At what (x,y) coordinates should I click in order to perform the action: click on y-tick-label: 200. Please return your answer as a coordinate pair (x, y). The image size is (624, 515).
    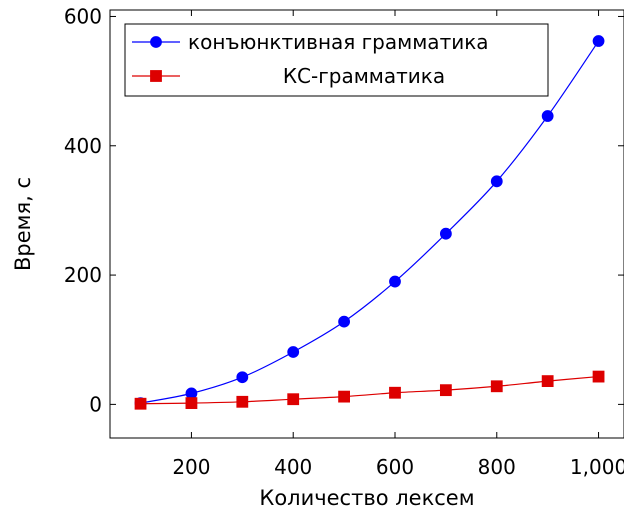
    Looking at the image, I should click on (83, 275).